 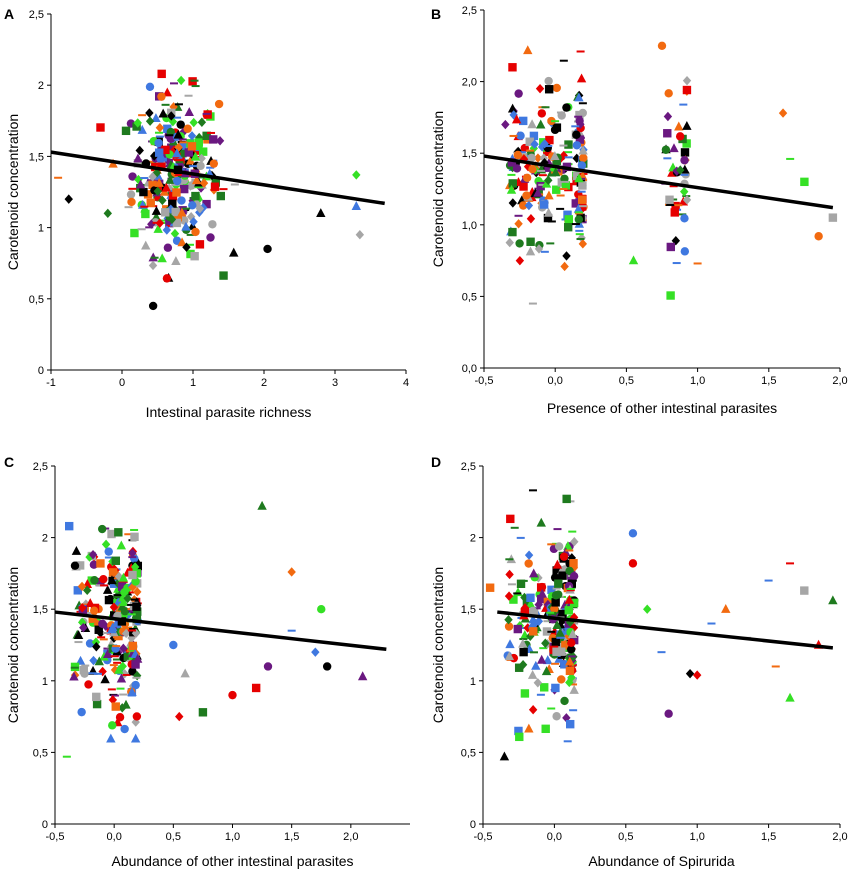 I want to click on y-tick-label: 1, so click(x=473, y=682).